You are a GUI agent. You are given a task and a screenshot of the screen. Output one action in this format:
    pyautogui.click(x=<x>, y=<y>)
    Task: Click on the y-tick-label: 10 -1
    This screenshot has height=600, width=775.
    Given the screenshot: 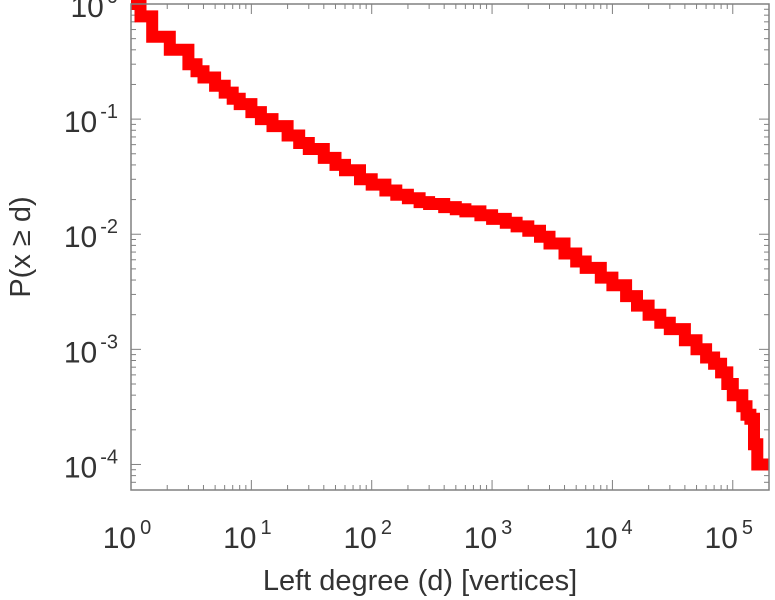 What is the action you would take?
    pyautogui.click(x=91, y=120)
    